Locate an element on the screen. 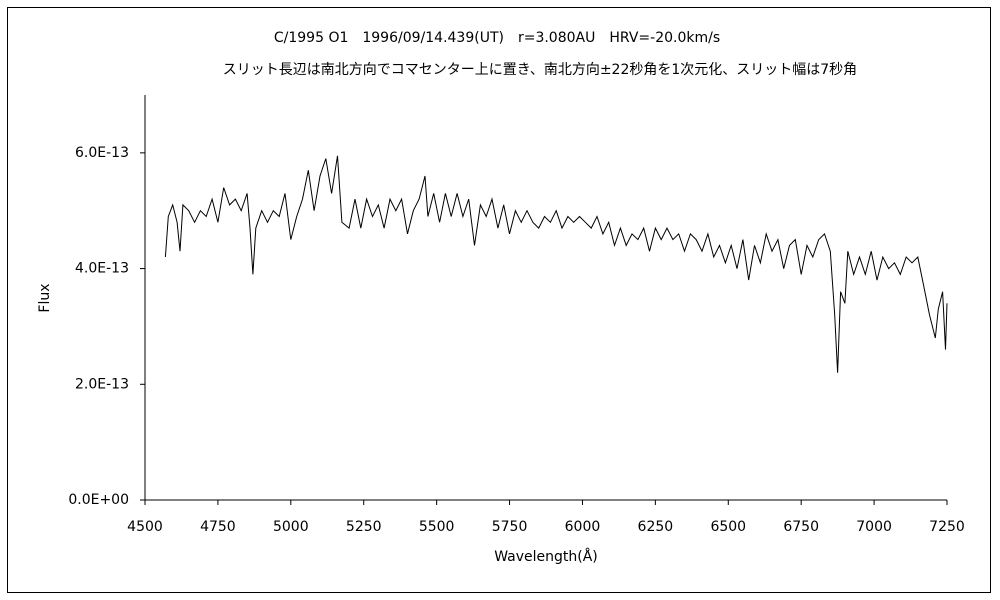 The image size is (1000, 600). y-tick-label: 4.0E-13 is located at coordinates (102, 269).